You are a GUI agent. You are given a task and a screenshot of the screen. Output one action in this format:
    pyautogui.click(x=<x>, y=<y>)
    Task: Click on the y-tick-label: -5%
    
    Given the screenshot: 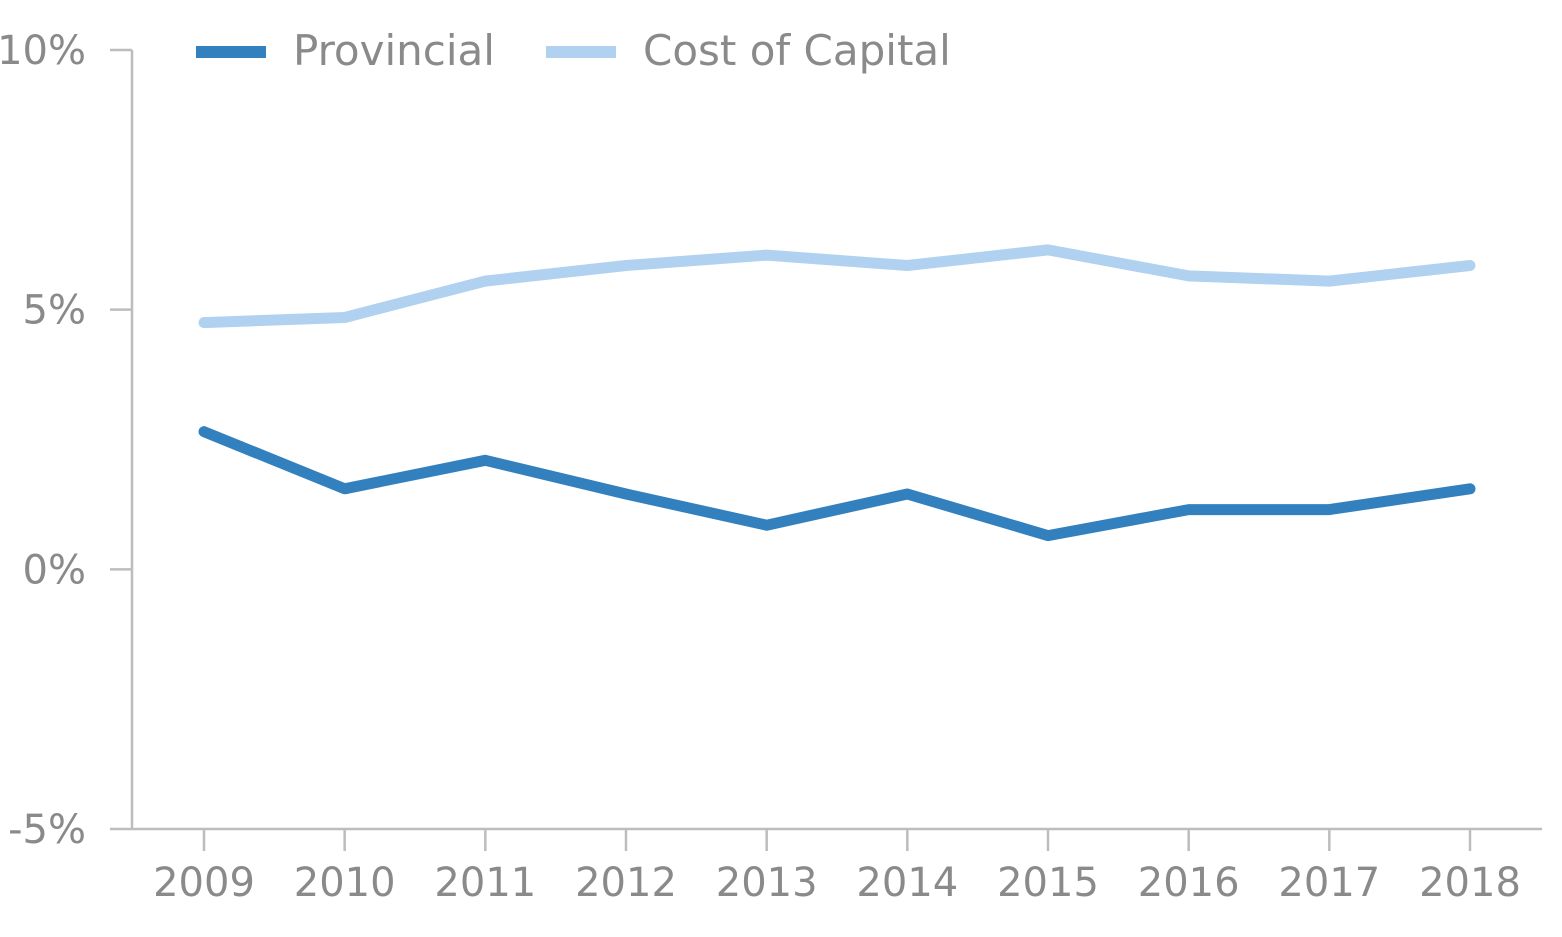 What is the action you would take?
    pyautogui.click(x=47, y=830)
    